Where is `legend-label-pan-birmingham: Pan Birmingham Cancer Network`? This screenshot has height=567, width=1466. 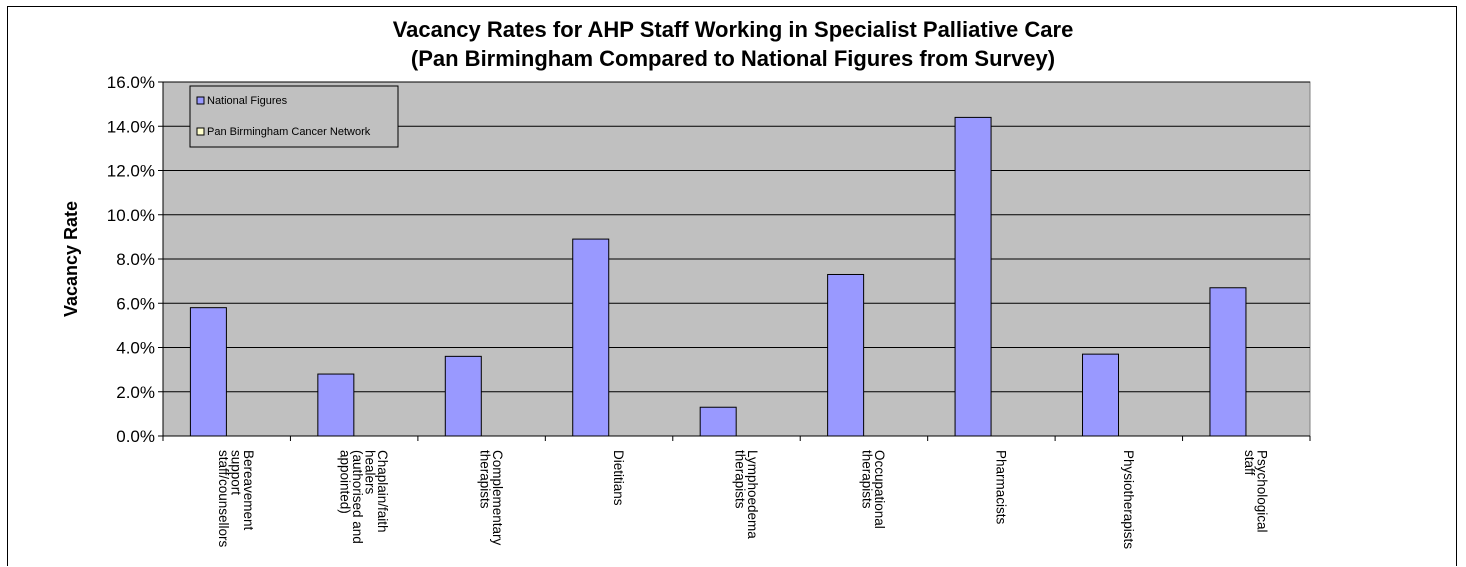 legend-label-pan-birmingham: Pan Birmingham Cancer Network is located at coordinates (289, 132).